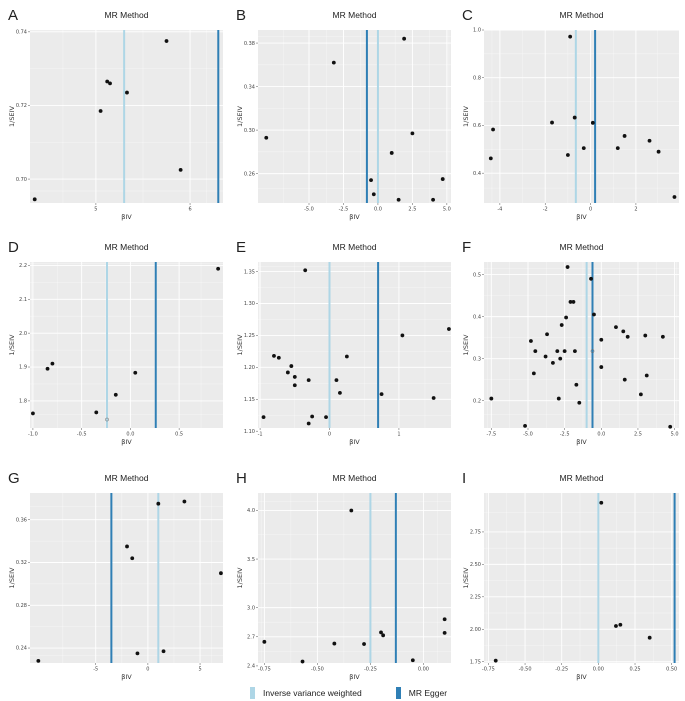 Image resolution: width=685 pixels, height=701 pixels. What do you see at coordinates (477, 401) in the screenshot?
I see `y-tick-label: 0.2` at bounding box center [477, 401].